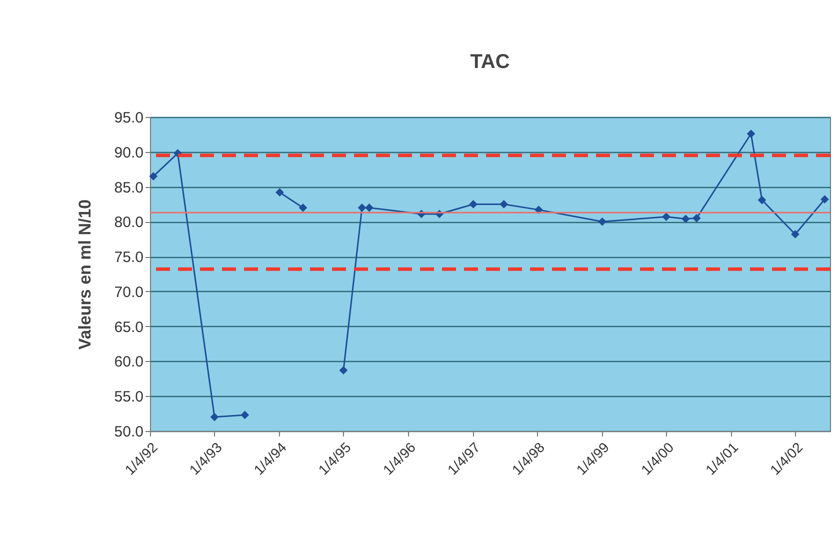 The height and width of the screenshot is (537, 835). I want to click on y-tick-label: 90.0, so click(129, 153).